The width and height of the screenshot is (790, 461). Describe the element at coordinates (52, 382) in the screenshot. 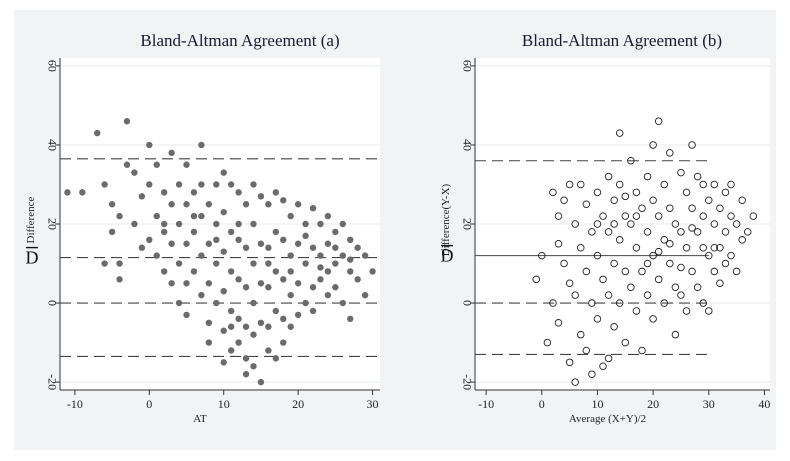

I see `y-tick-label: -20` at that location.